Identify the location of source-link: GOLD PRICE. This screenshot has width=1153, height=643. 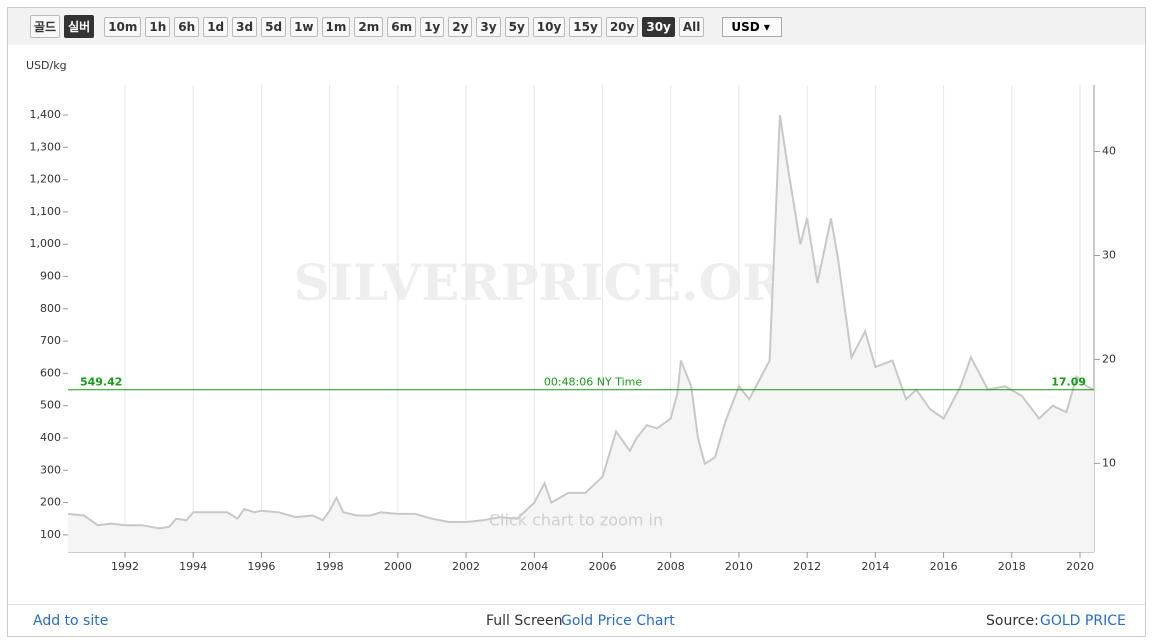
(1083, 621).